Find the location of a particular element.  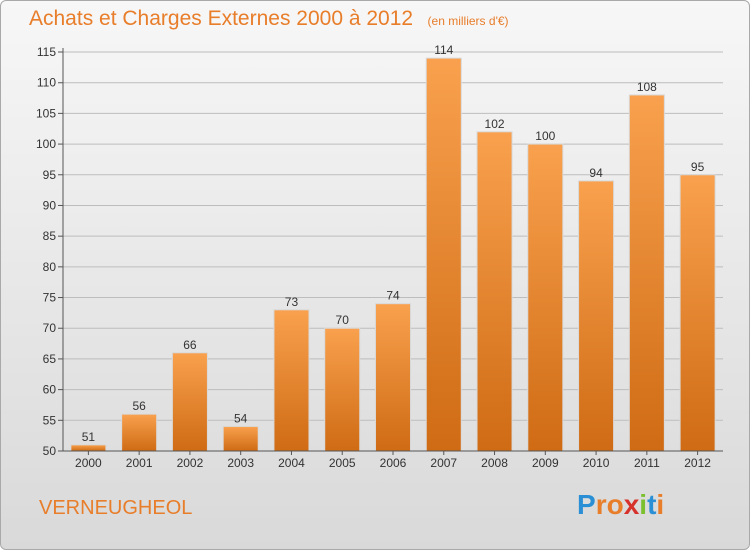

y-tick-label: 90 is located at coordinates (50, 205).